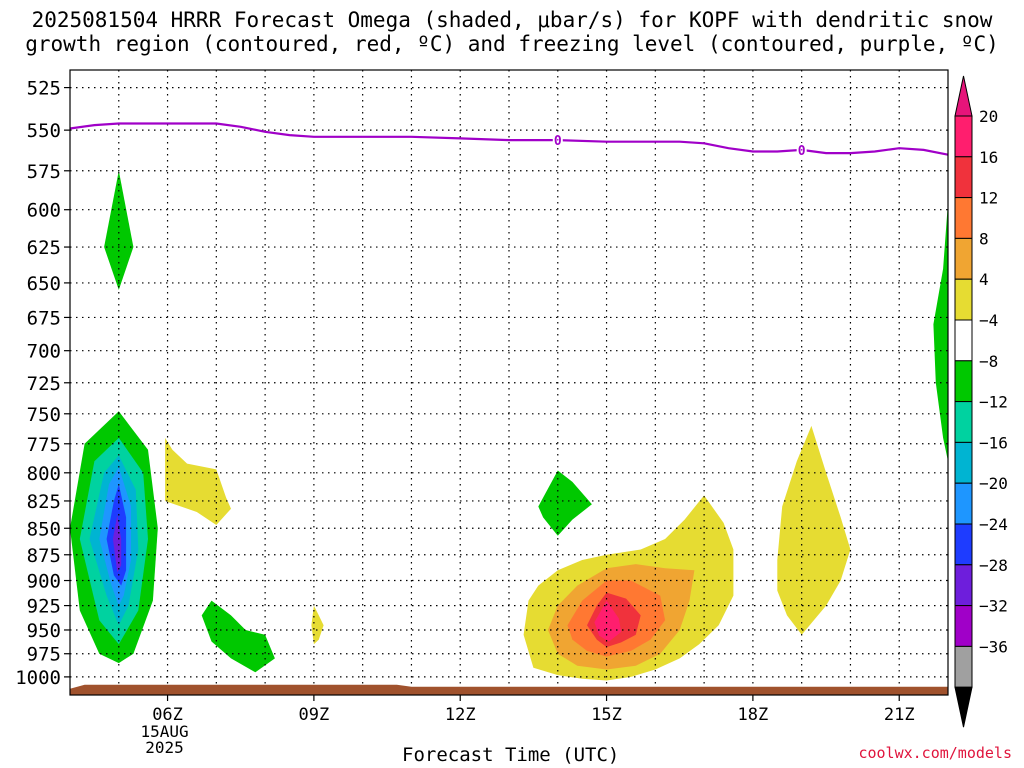 The width and height of the screenshot is (1024, 768). What do you see at coordinates (963, 96) in the screenshot?
I see `colorbar-arrow-top` at bounding box center [963, 96].